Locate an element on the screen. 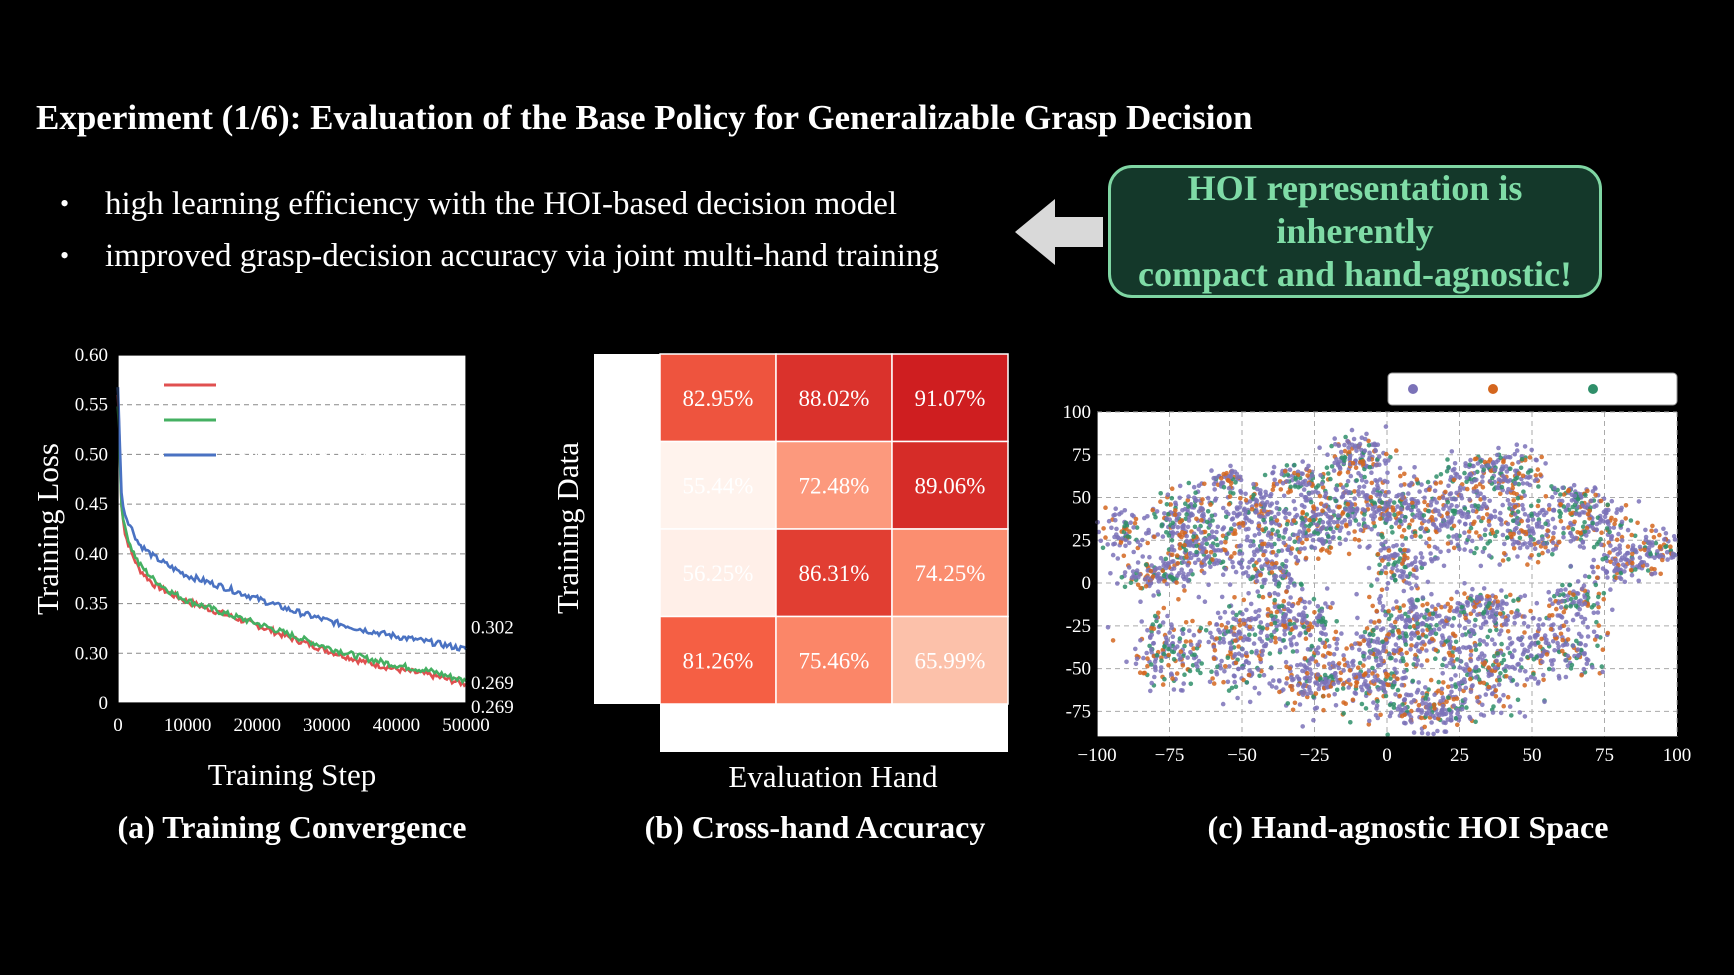 This screenshot has width=1734, height=975. legend-label: Separate Encoding is located at coordinates (319, 454).